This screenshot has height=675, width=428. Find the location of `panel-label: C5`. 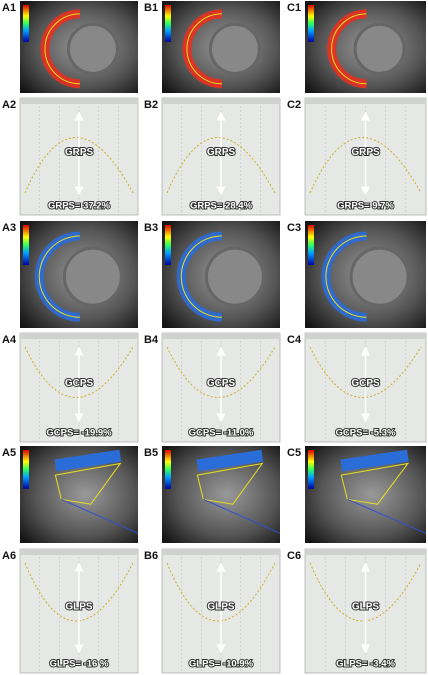

panel-label: C5 is located at coordinates (294, 453).